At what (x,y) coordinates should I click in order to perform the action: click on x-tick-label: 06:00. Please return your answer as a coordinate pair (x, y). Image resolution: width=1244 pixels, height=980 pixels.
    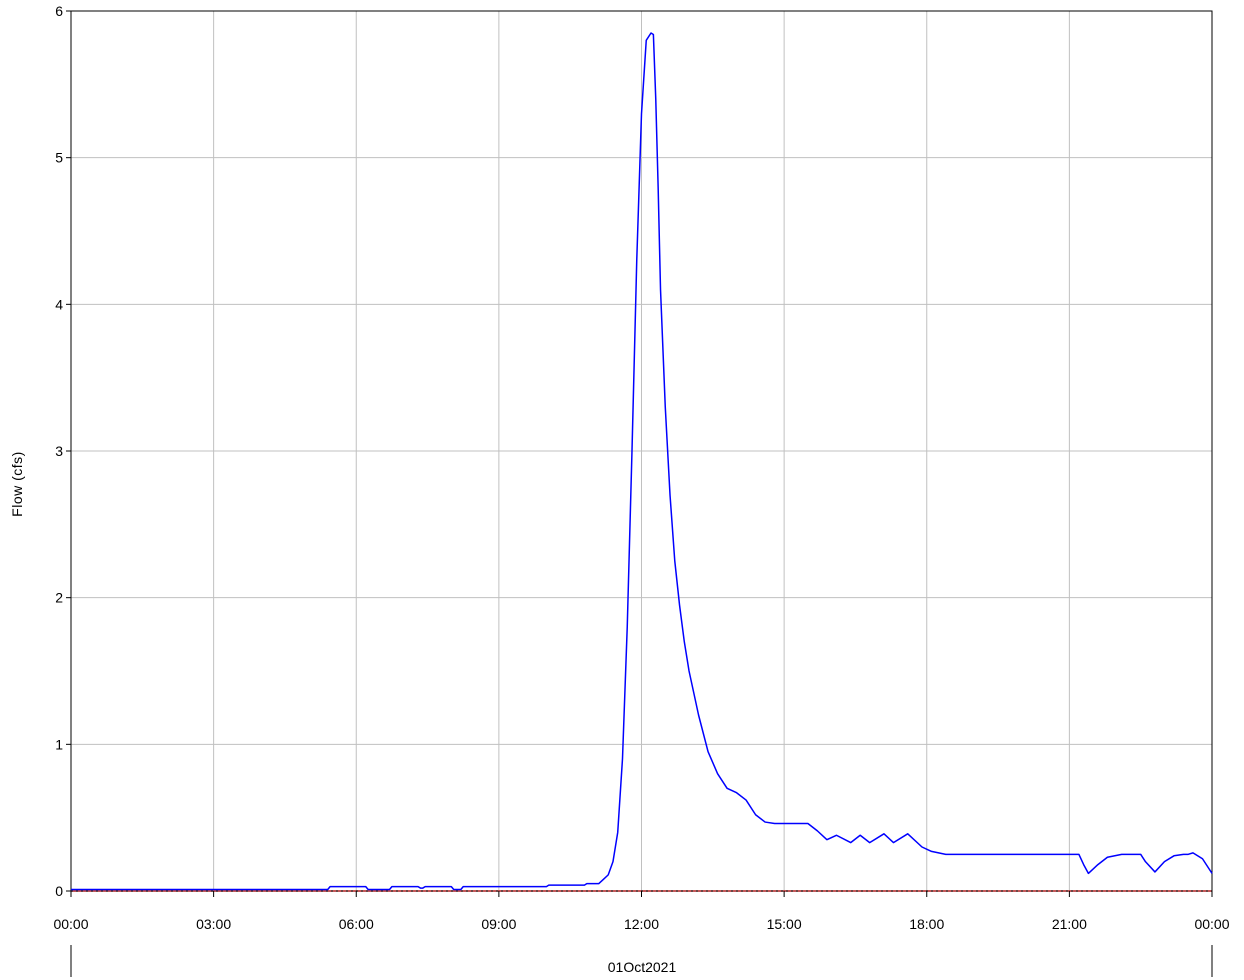
    Looking at the image, I should click on (356, 924).